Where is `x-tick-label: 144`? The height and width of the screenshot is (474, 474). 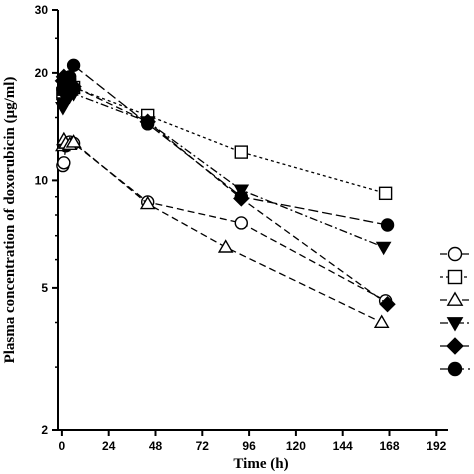
x-tick-label: 144 is located at coordinates (343, 446).